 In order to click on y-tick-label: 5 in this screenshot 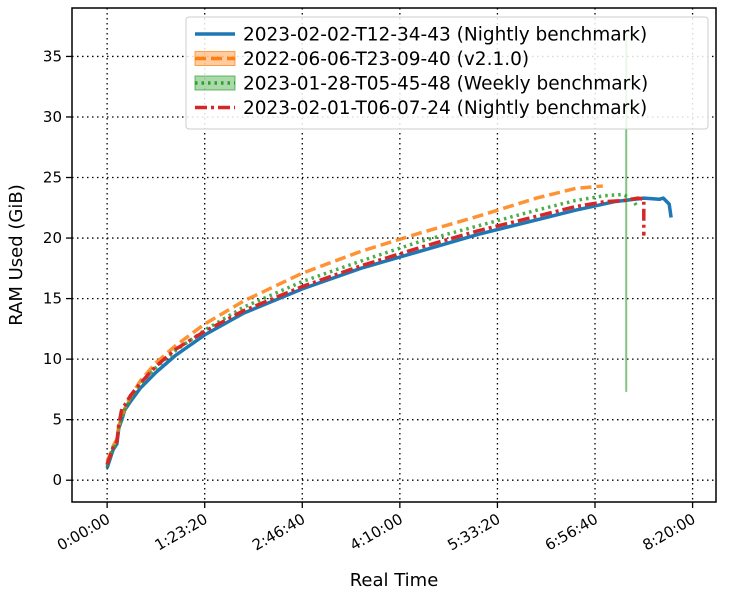, I will do `click(57, 420)`.